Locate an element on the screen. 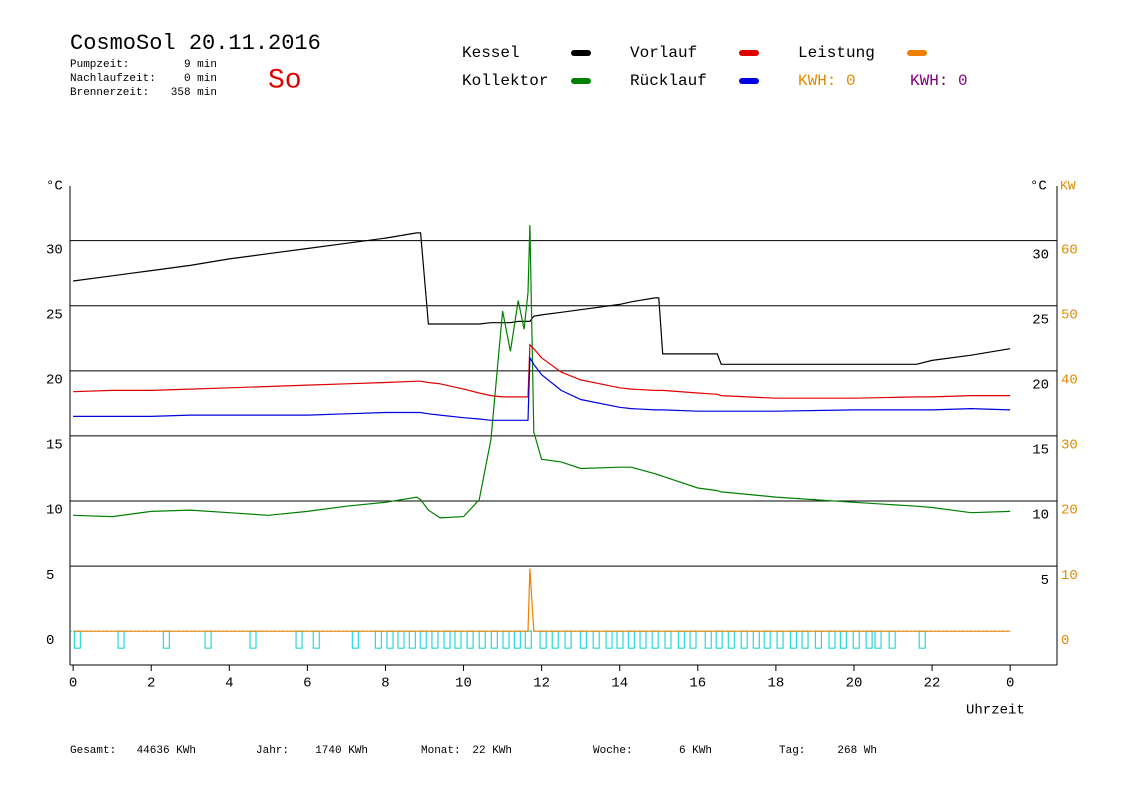 Image resolution: width=1148 pixels, height=812 pixels. y2-tick-label: 20 is located at coordinates (1069, 511).